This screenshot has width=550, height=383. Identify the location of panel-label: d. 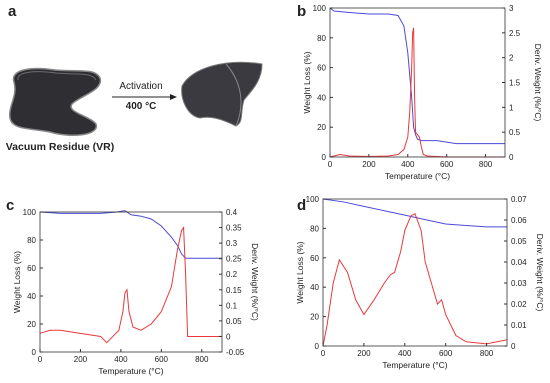
(301, 205).